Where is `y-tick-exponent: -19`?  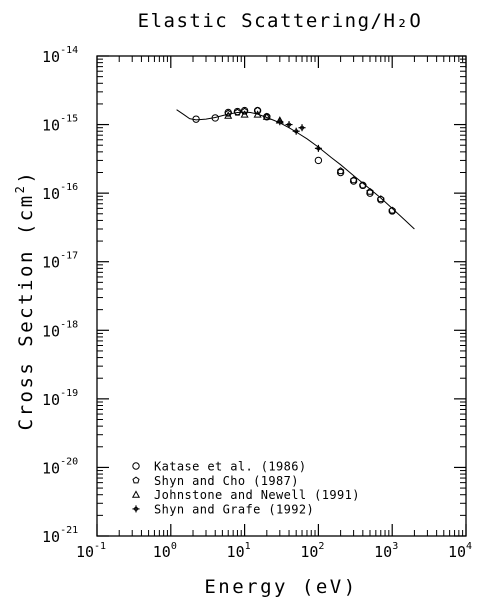
y-tick-exponent: -19 is located at coordinates (69, 393).